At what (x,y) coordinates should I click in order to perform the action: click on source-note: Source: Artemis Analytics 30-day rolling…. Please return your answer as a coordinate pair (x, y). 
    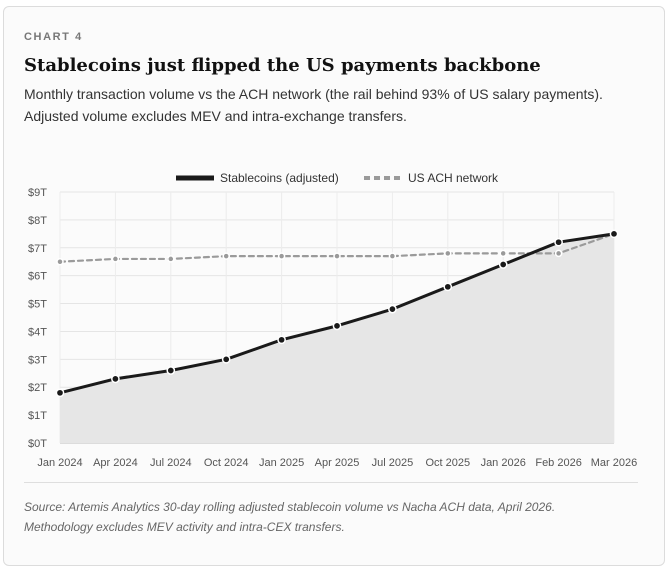
    Looking at the image, I should click on (334, 517).